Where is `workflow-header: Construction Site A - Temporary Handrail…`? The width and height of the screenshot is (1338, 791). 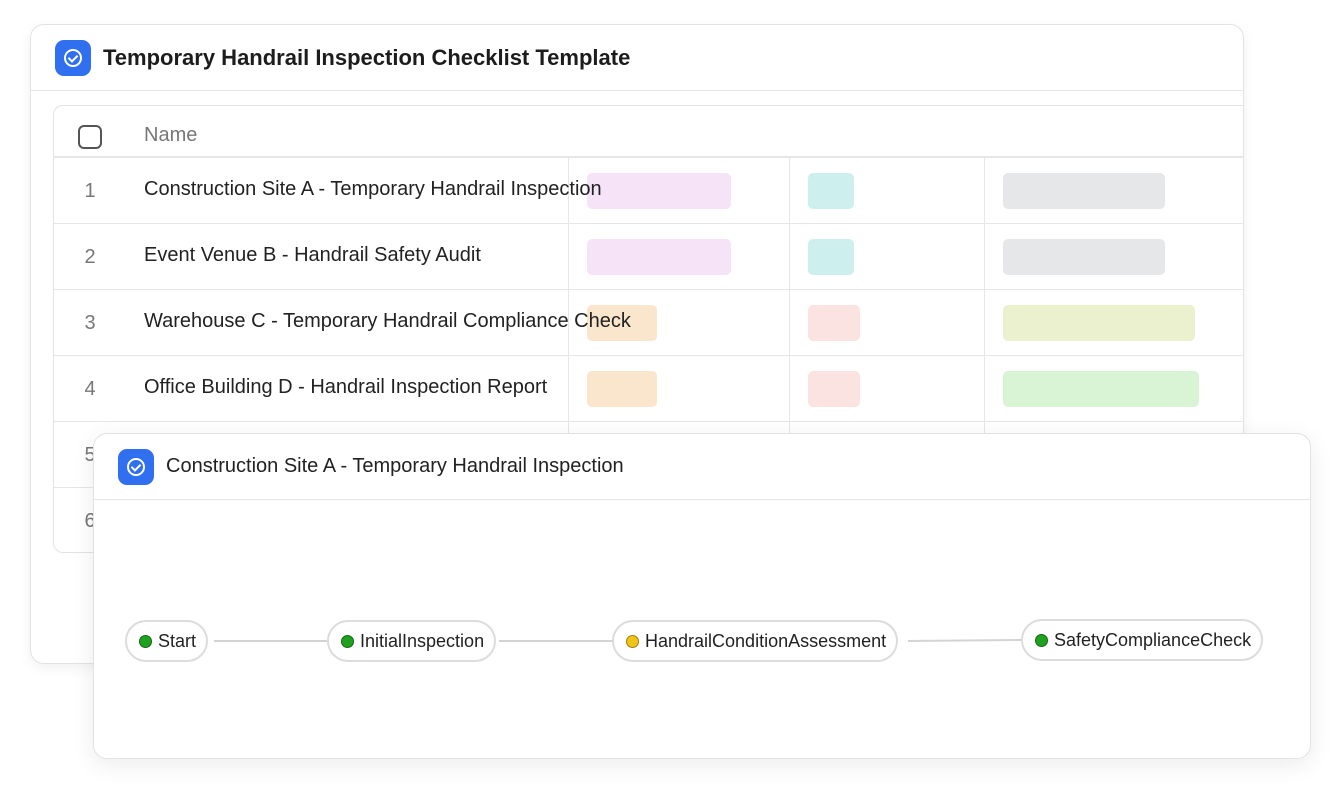 workflow-header: Construction Site A - Temporary Handrail… is located at coordinates (702, 467).